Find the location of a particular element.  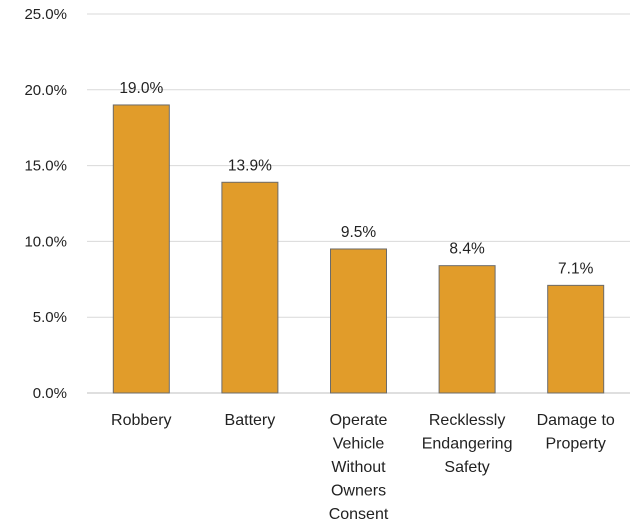

data-label: 19.0% is located at coordinates (141, 88).